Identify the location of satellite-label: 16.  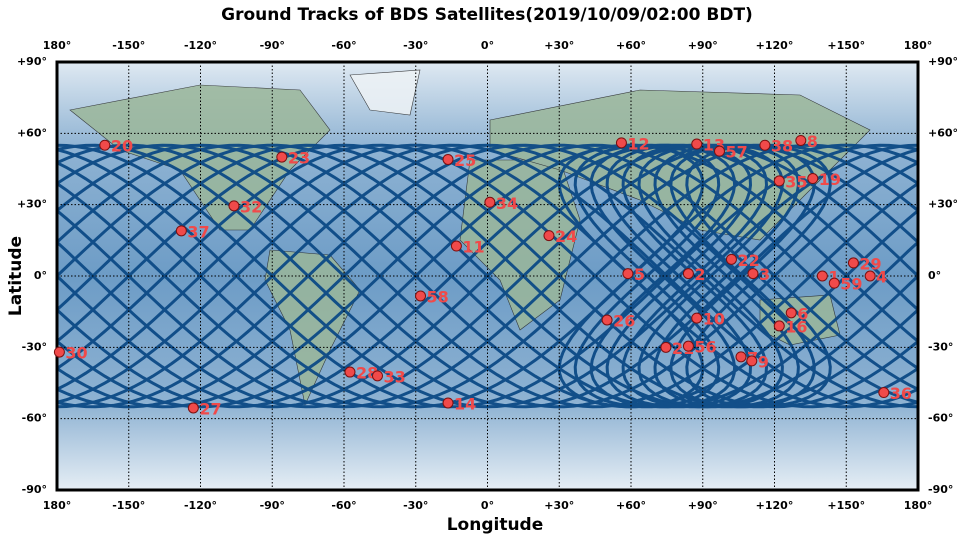
(796, 326).